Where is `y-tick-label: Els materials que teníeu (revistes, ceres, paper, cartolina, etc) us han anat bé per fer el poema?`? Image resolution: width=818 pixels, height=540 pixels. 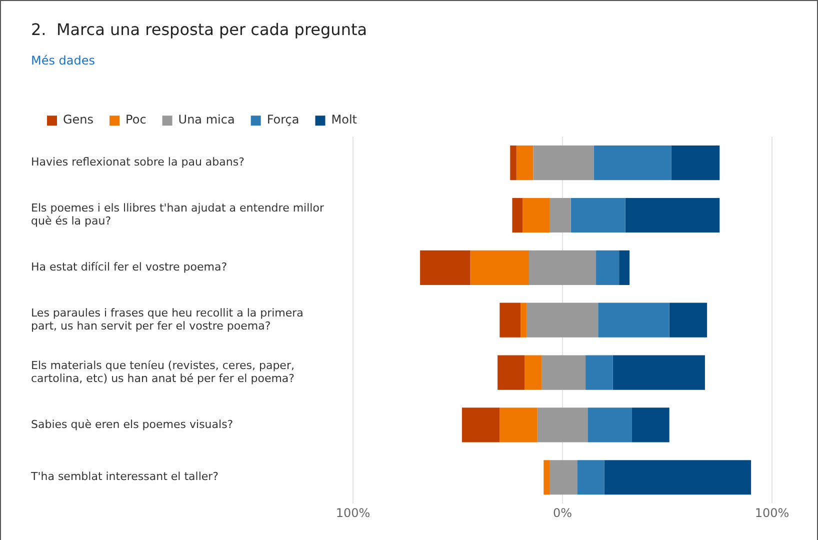 y-tick-label: Els materials que teníeu (revistes, ceres, paper, cartolina, etc) us han anat bé per fer el poema? is located at coordinates (163, 371).